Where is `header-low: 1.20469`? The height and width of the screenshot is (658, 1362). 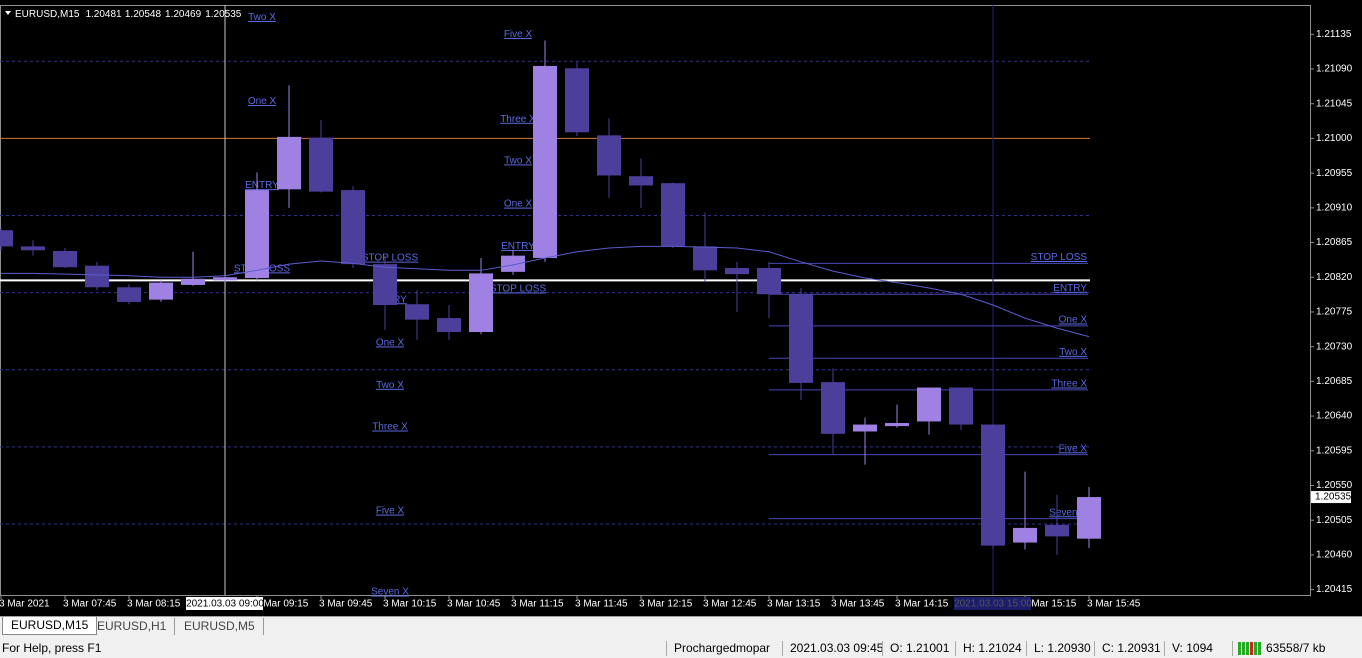
header-low: 1.20469 is located at coordinates (183, 14).